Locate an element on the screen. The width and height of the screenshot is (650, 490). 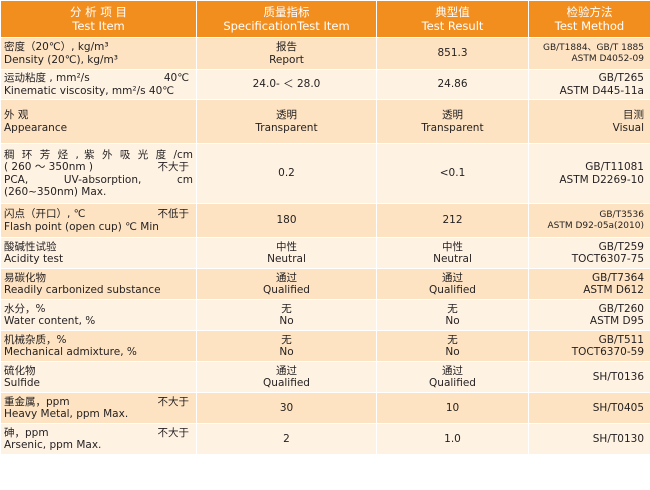
test-item-cell: 易碳化物 Readily carbonized substance is located at coordinates (98, 284).